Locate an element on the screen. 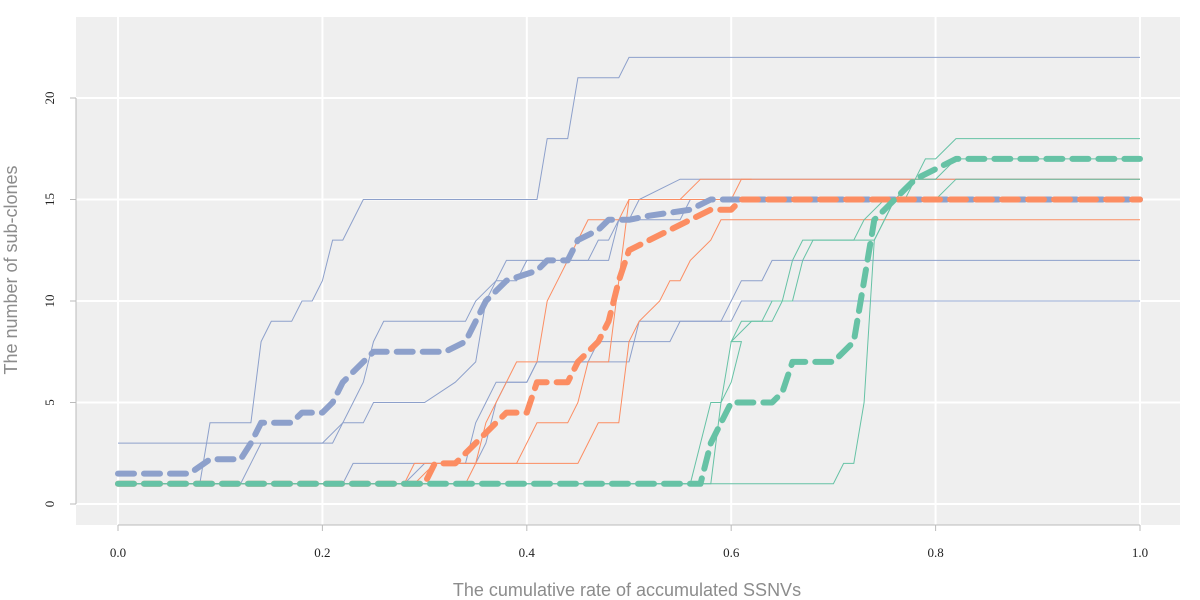  x-tick-label: 0.4 is located at coordinates (527, 552).